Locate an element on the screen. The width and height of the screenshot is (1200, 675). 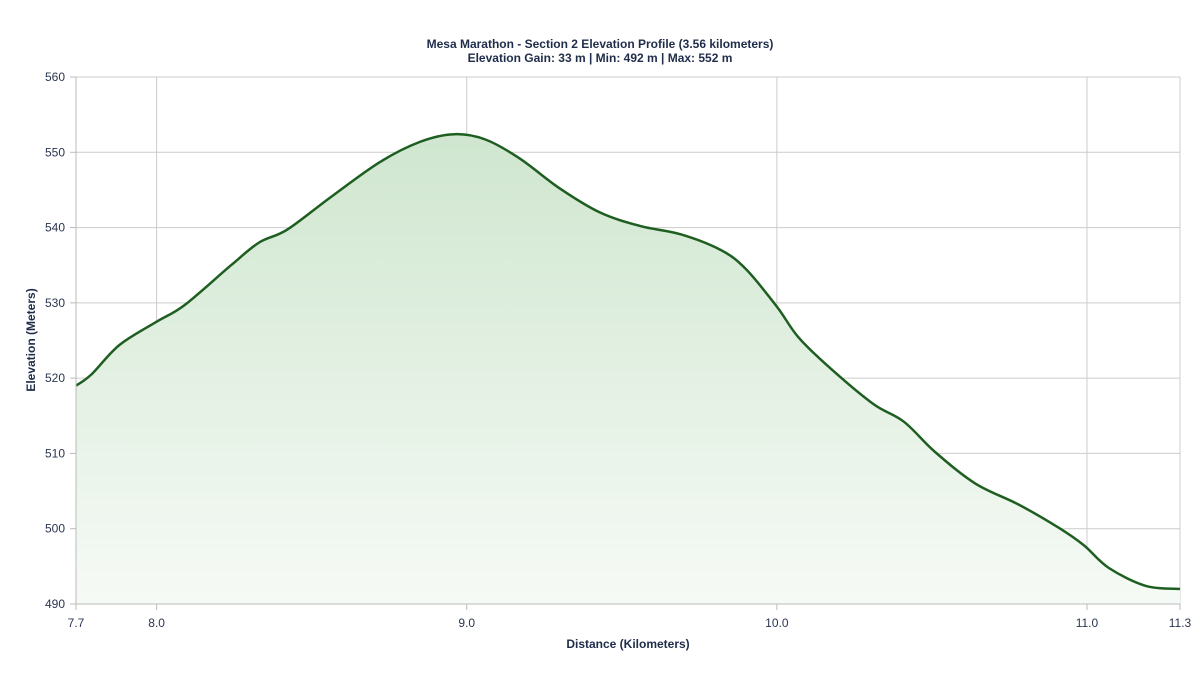
y-axis-title: Elevation (Meters) is located at coordinates (31, 339).